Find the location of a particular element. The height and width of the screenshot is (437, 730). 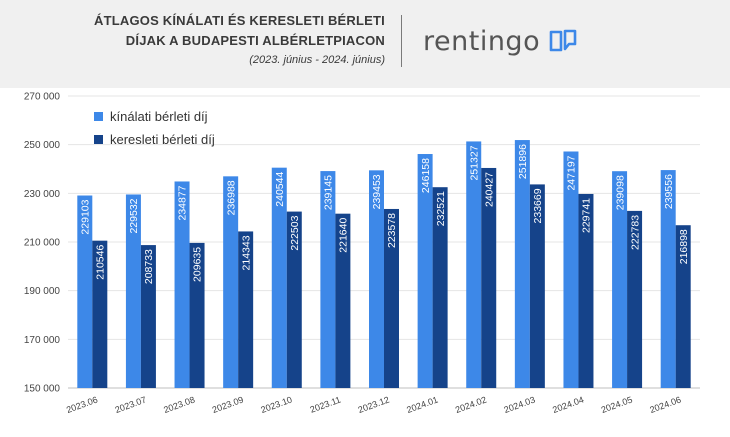

data-label: 214343 is located at coordinates (246, 252).